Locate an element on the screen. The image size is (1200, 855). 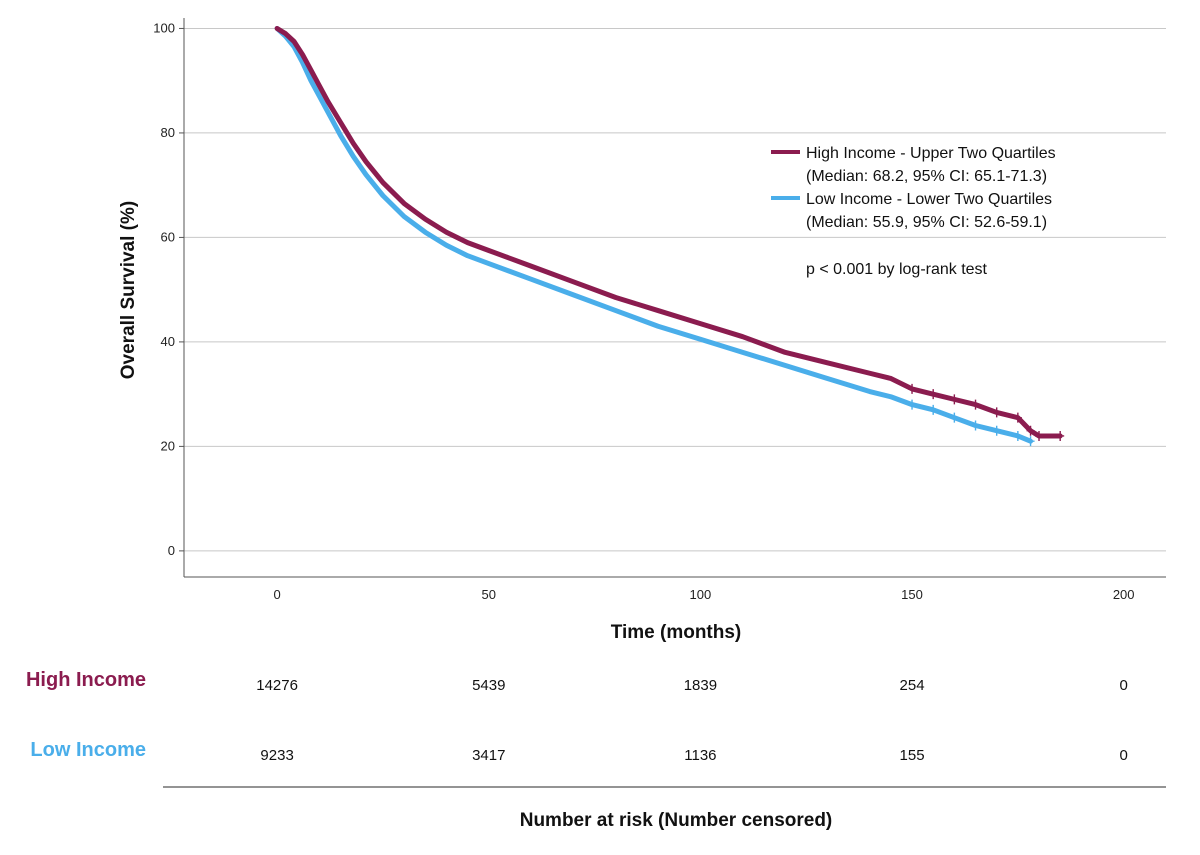
risk-cell-high-150: 254 is located at coordinates (912, 685).